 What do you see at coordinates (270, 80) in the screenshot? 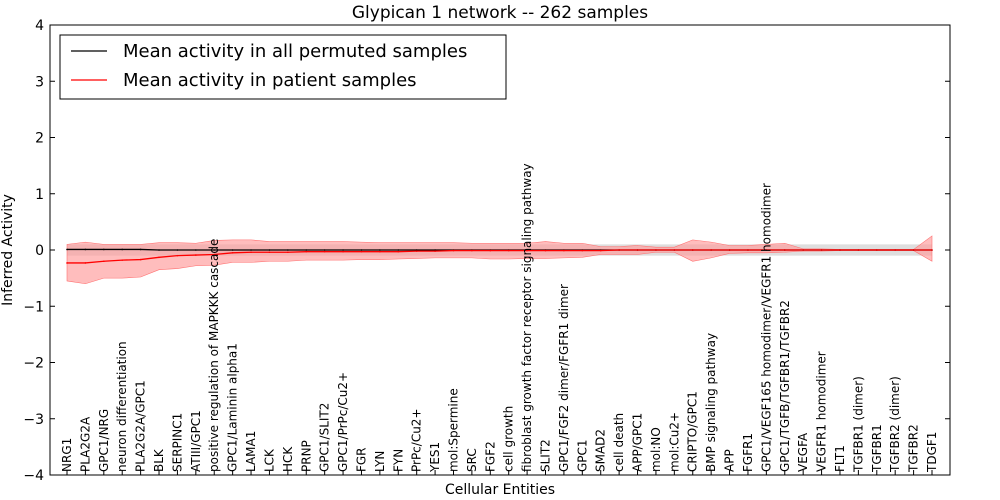
I see `legend-label-patient: Mean activity in patient samples` at bounding box center [270, 80].